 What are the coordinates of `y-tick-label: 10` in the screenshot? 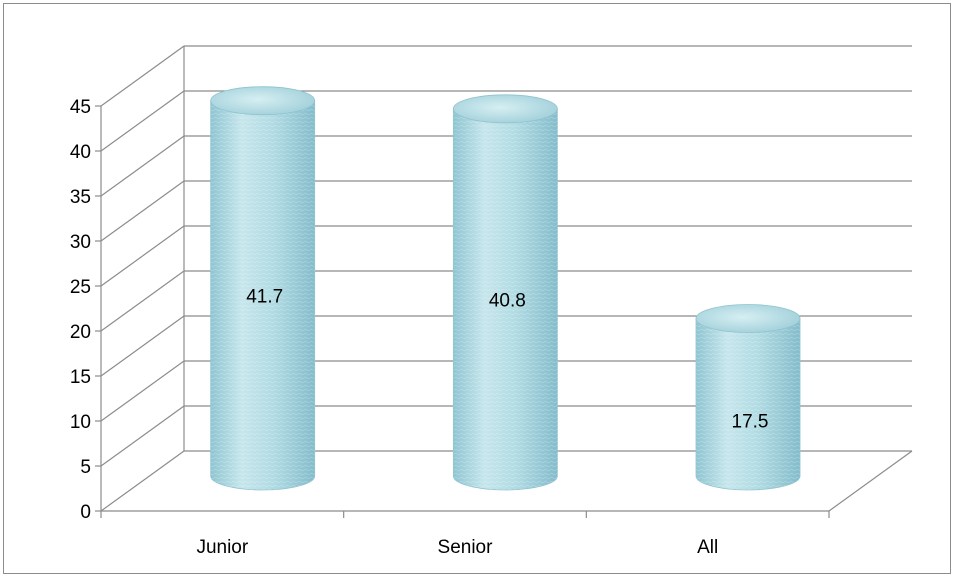 It's located at (80, 422).